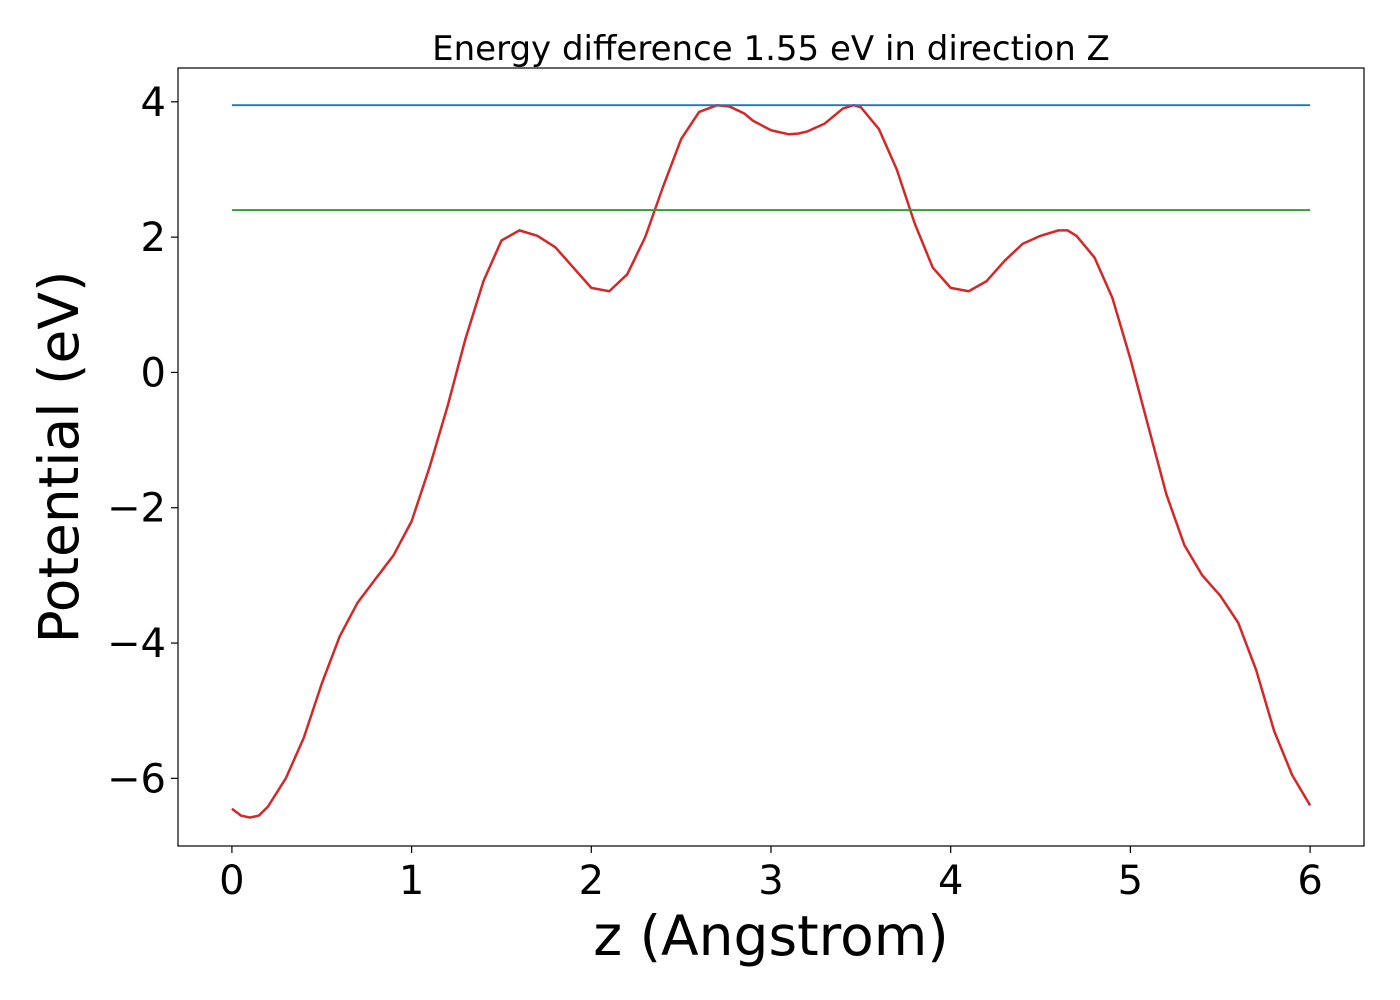  What do you see at coordinates (136, 644) in the screenshot?
I see `y-tick-label: −4` at bounding box center [136, 644].